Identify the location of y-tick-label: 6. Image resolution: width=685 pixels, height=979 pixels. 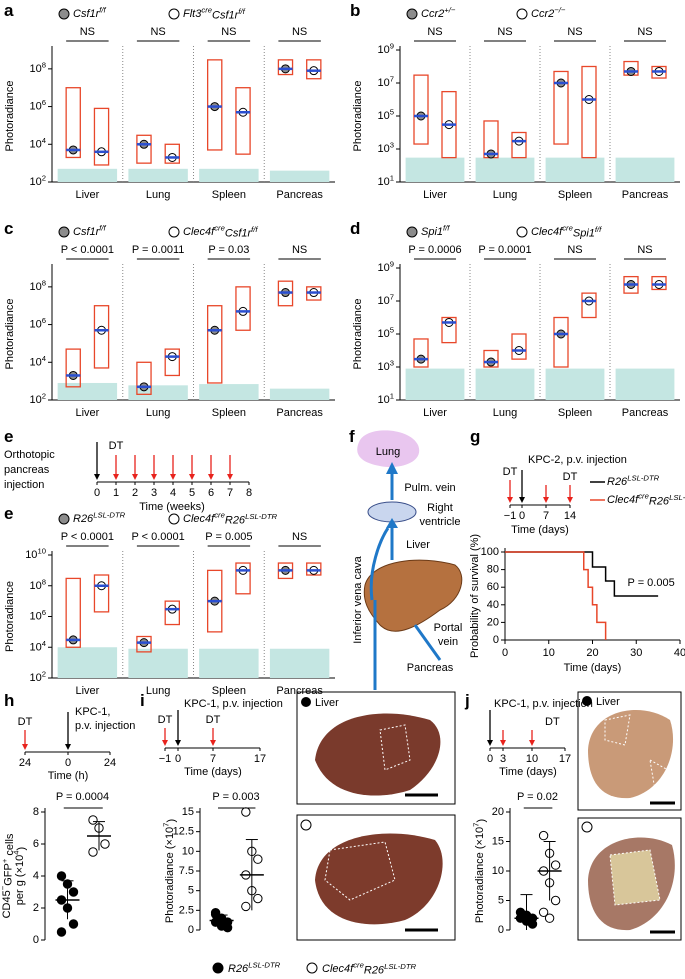
(36, 844).